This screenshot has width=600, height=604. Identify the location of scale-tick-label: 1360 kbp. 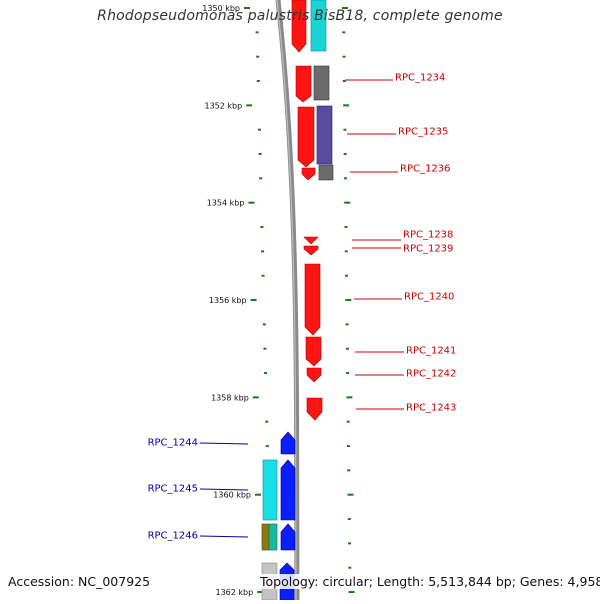
(232, 495).